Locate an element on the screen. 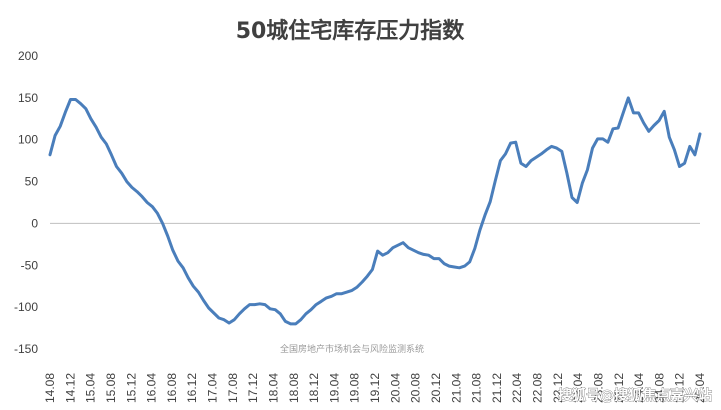 This screenshot has height=410, width=721. x-tick-label: 23.12 is located at coordinates (619, 388).